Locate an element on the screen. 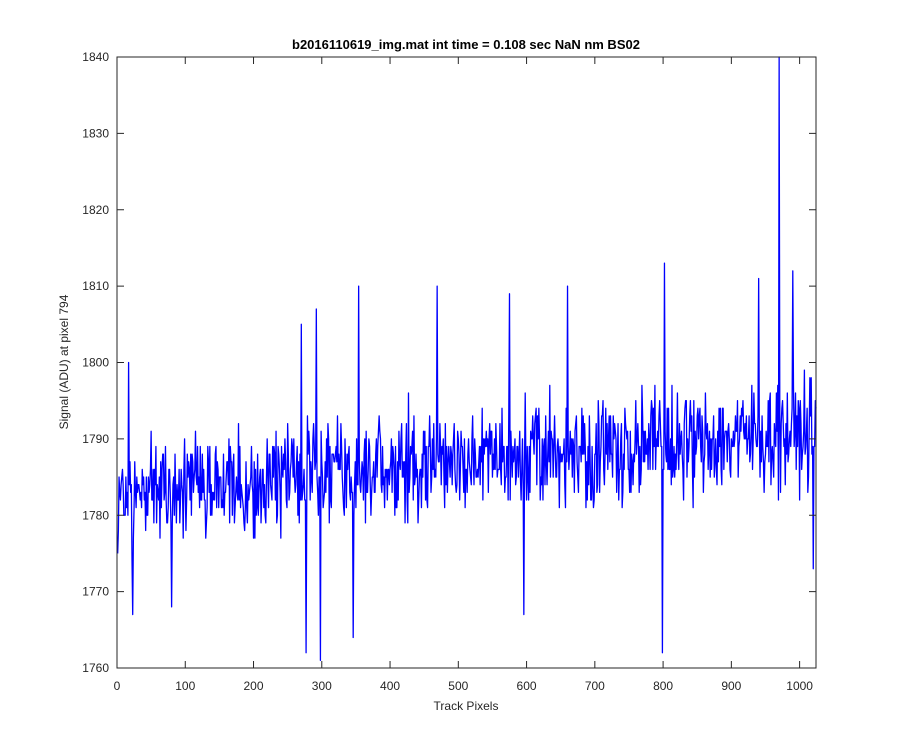  y-tick-label: 1820 is located at coordinates (95, 210).